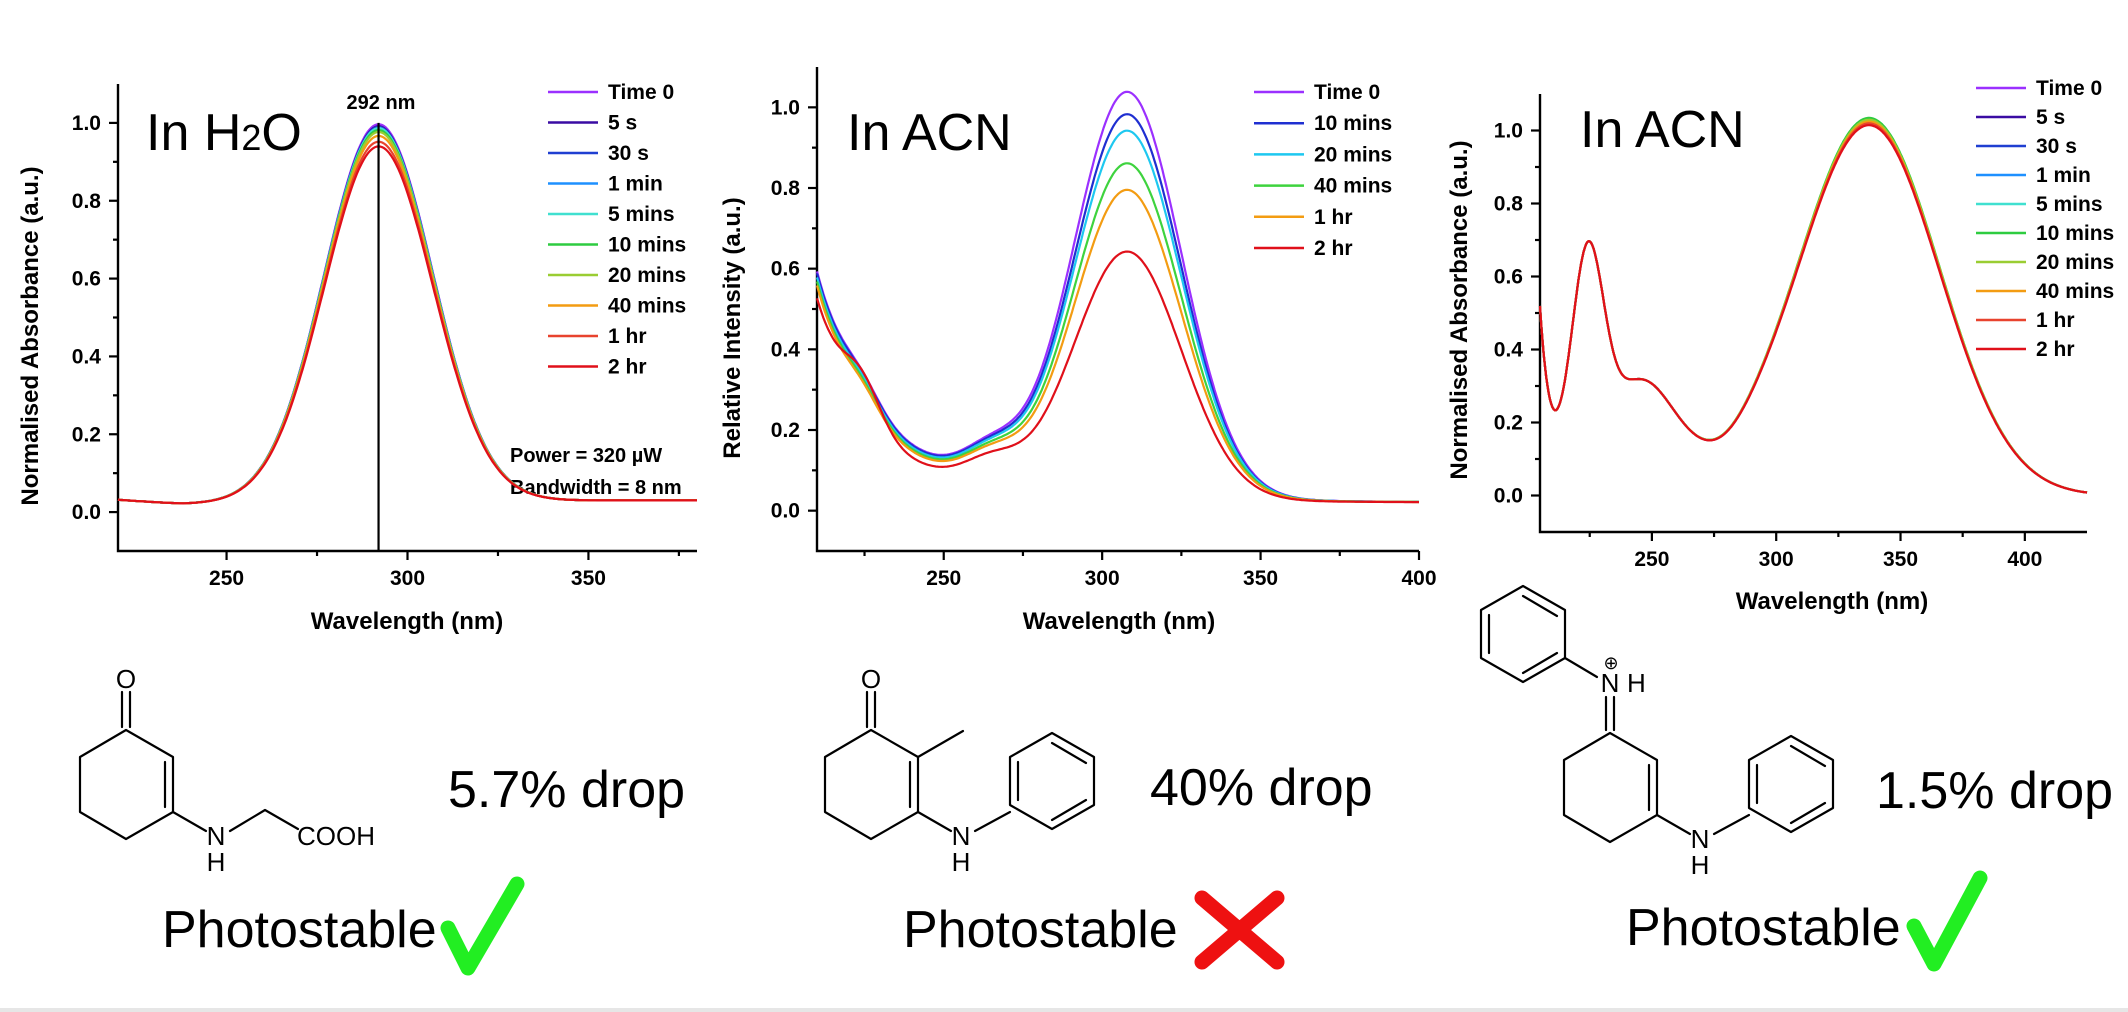  What do you see at coordinates (224, 133) in the screenshot?
I see `panel-title-water: In H2O` at bounding box center [224, 133].